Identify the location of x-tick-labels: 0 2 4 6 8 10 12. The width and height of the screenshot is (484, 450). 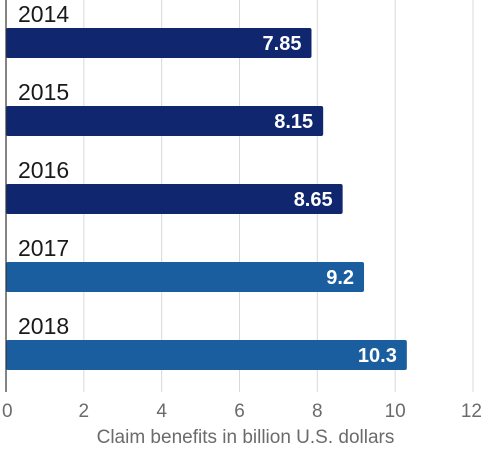
(242, 411).